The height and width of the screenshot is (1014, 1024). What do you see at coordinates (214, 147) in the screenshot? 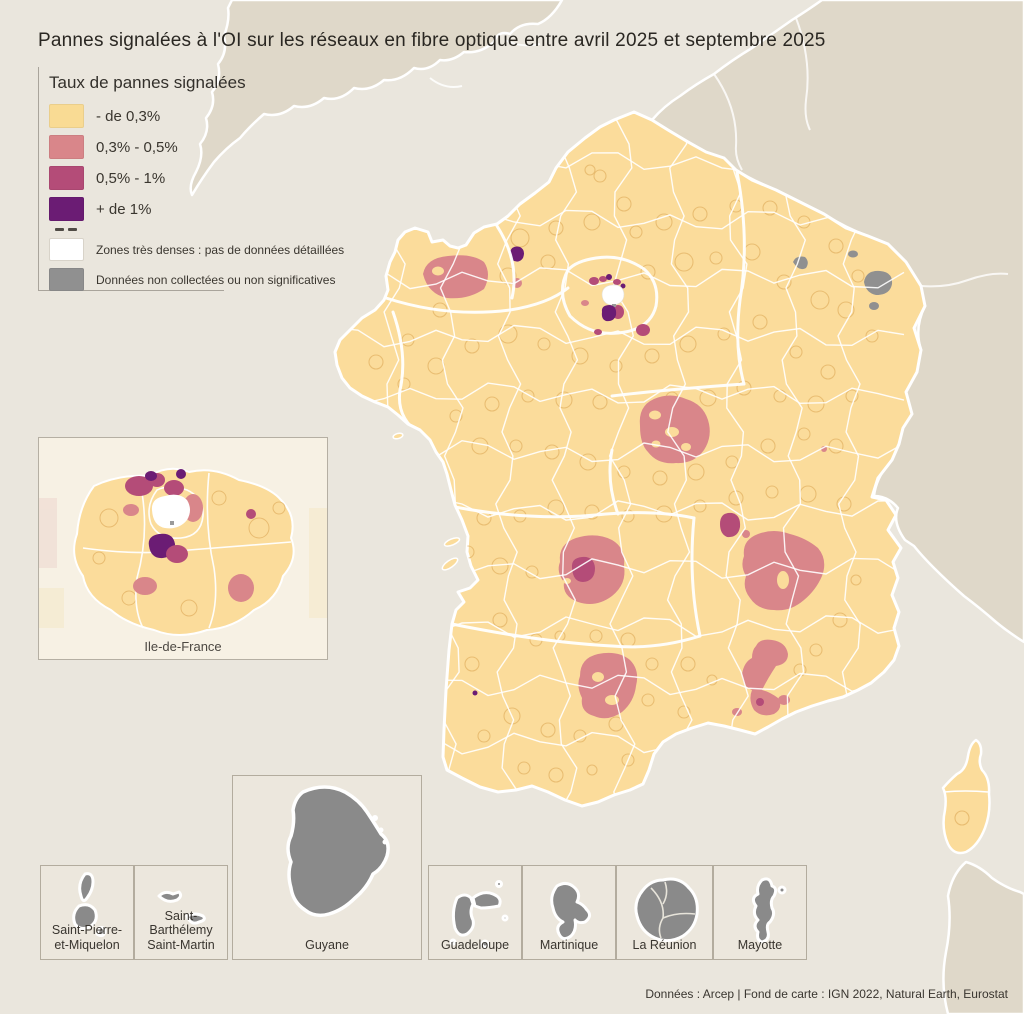
I see `legend-item-03-05: 0,3% - 0,5%` at bounding box center [214, 147].